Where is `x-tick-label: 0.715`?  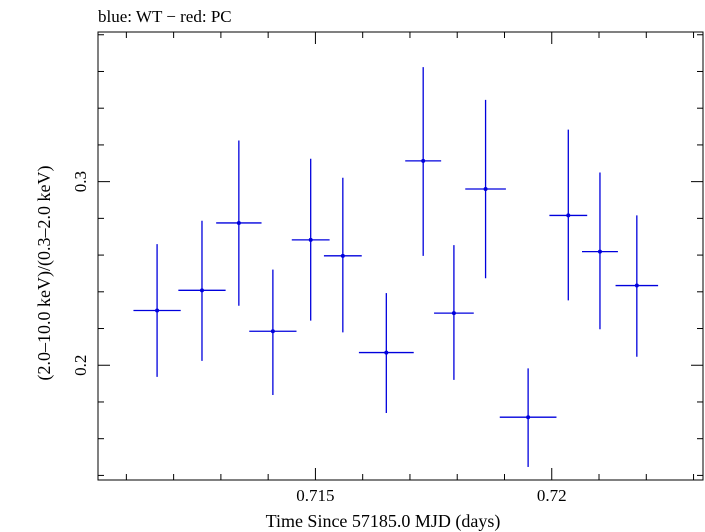
x-tick-label: 0.715 is located at coordinates (315, 495).